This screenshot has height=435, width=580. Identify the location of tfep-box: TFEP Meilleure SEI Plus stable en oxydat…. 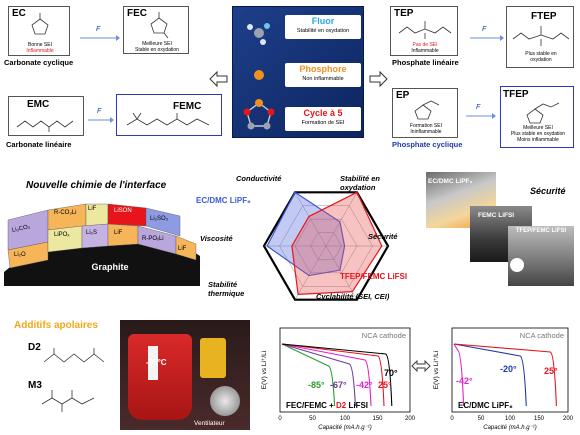
(537, 117).